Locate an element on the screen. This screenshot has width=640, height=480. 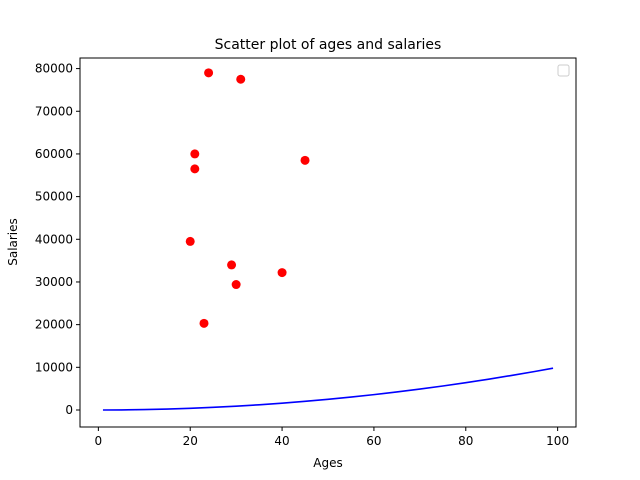
x-tick-label: 100 is located at coordinates (557, 441).